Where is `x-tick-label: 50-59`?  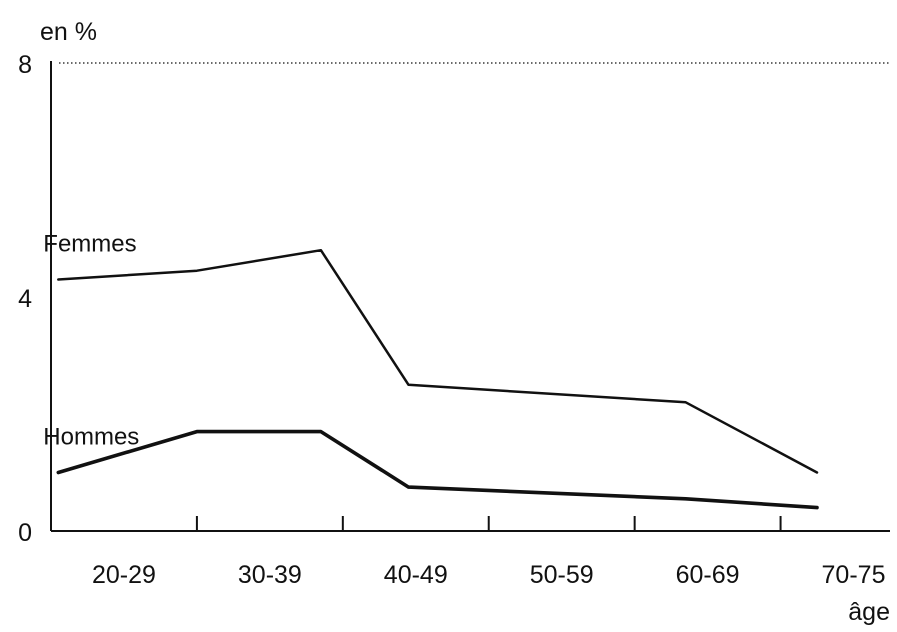 x-tick-label: 50-59 is located at coordinates (562, 575).